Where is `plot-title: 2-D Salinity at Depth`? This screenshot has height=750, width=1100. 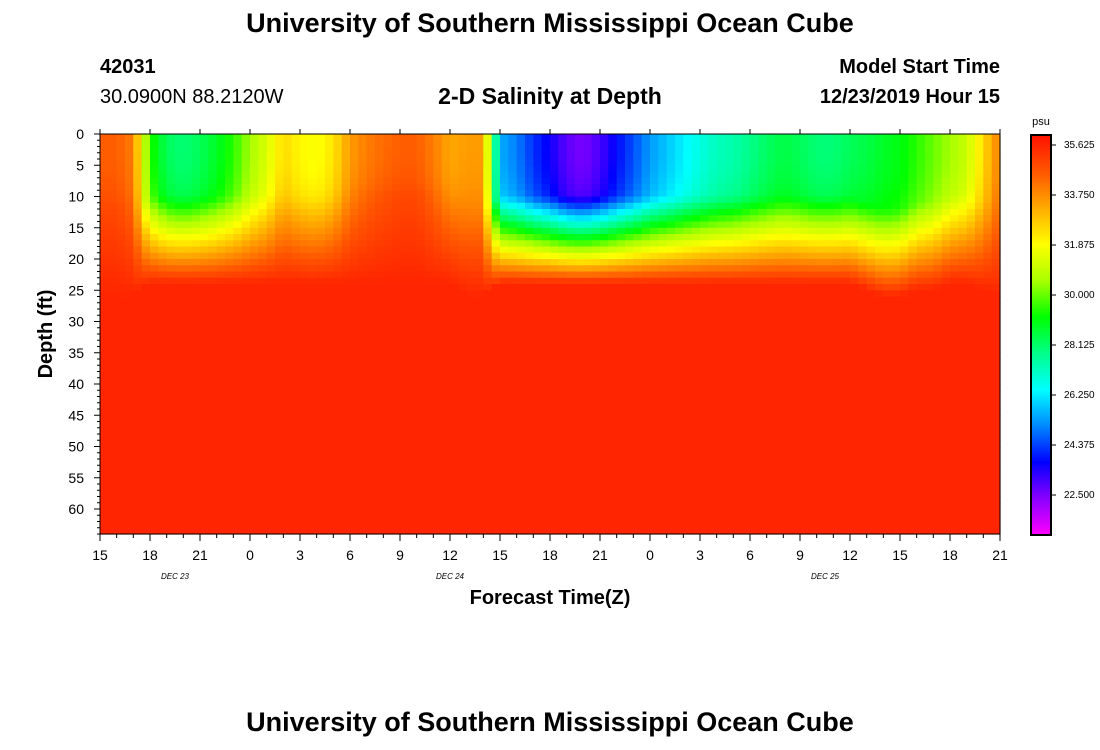 plot-title: 2-D Salinity at Depth is located at coordinates (550, 96).